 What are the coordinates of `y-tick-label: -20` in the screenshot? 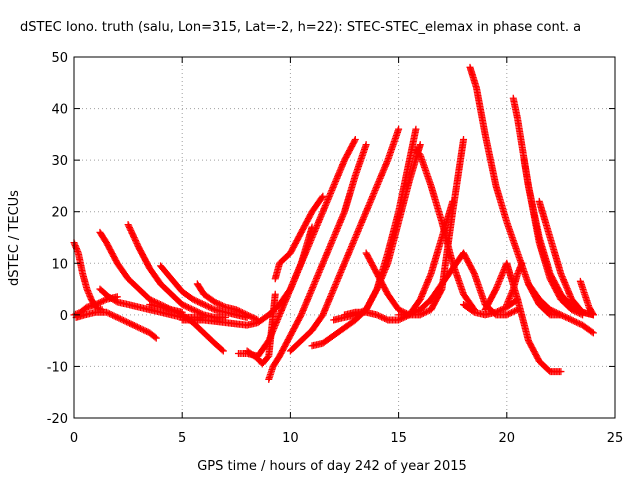 It's located at (57, 419).